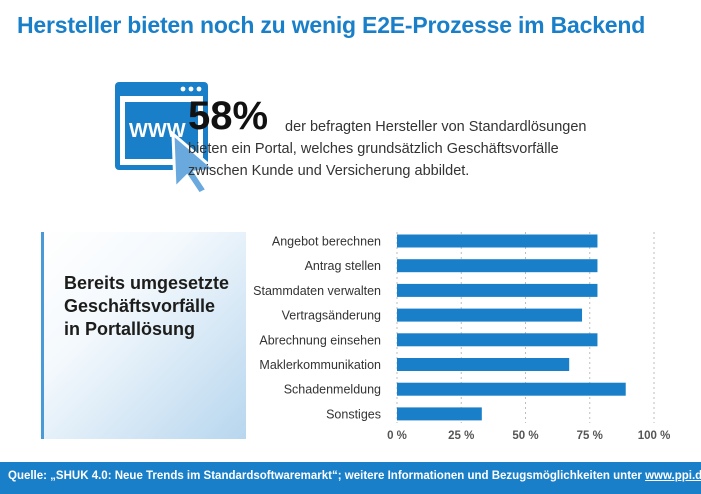  What do you see at coordinates (331, 316) in the screenshot?
I see `category-label: Vertragsänderung` at bounding box center [331, 316].